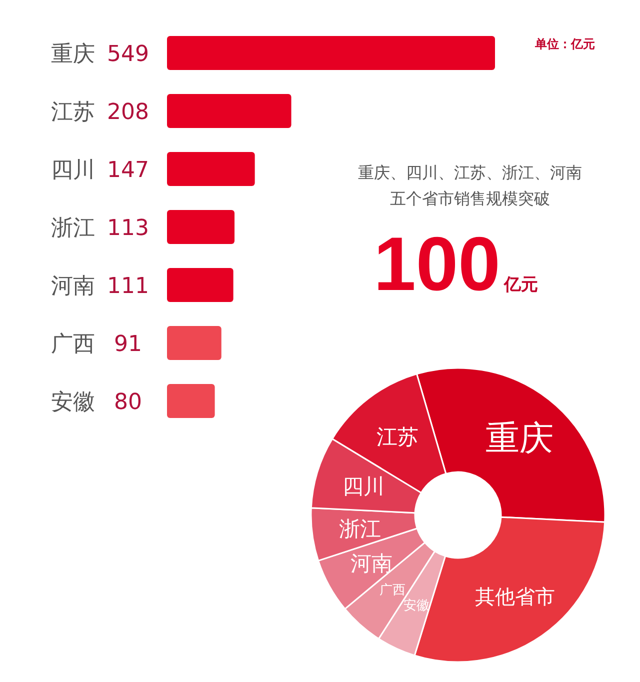 The width and height of the screenshot is (640, 682). Describe the element at coordinates (470, 198) in the screenshot. I see `annotation: 五个省市销售规模突破` at that location.